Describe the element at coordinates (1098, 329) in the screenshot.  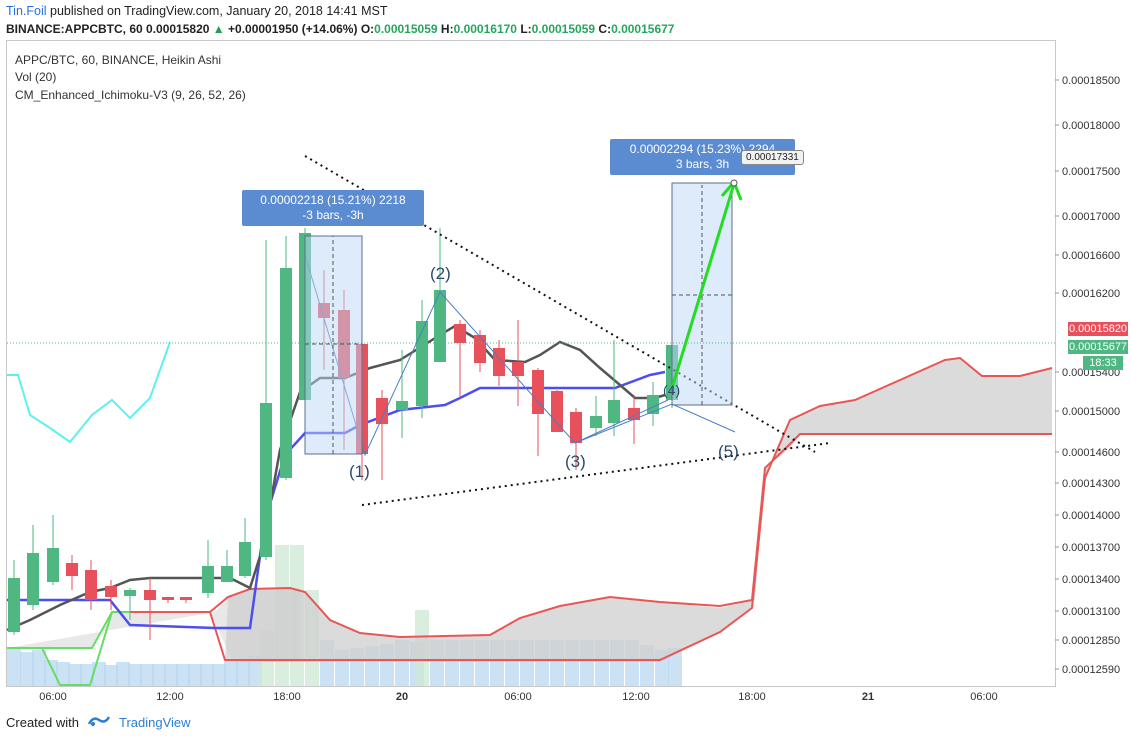
I see `last-price-tag: 0.00015820` at that location.